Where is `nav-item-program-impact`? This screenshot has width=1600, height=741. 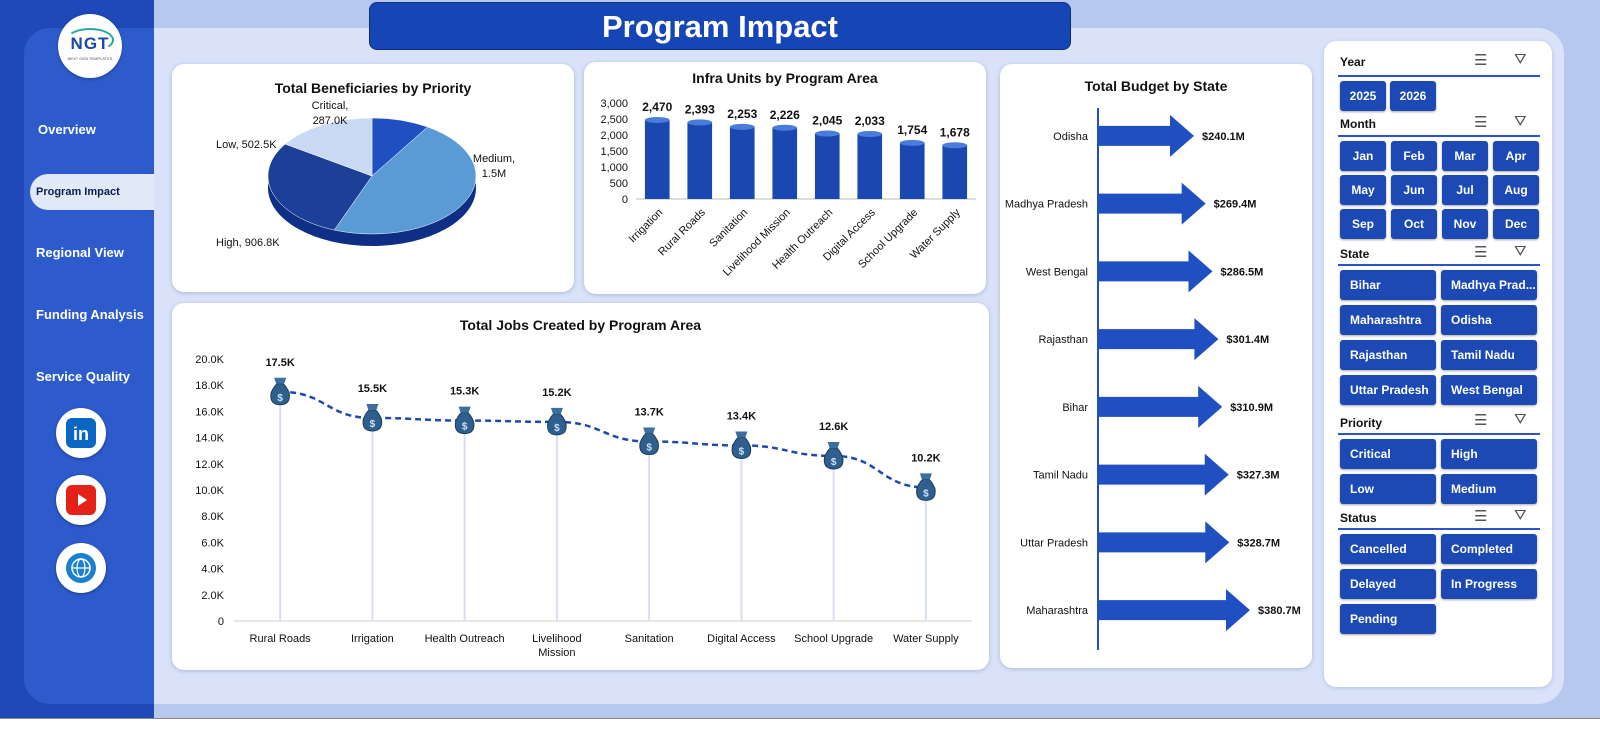 nav-item-program-impact is located at coordinates (92, 192).